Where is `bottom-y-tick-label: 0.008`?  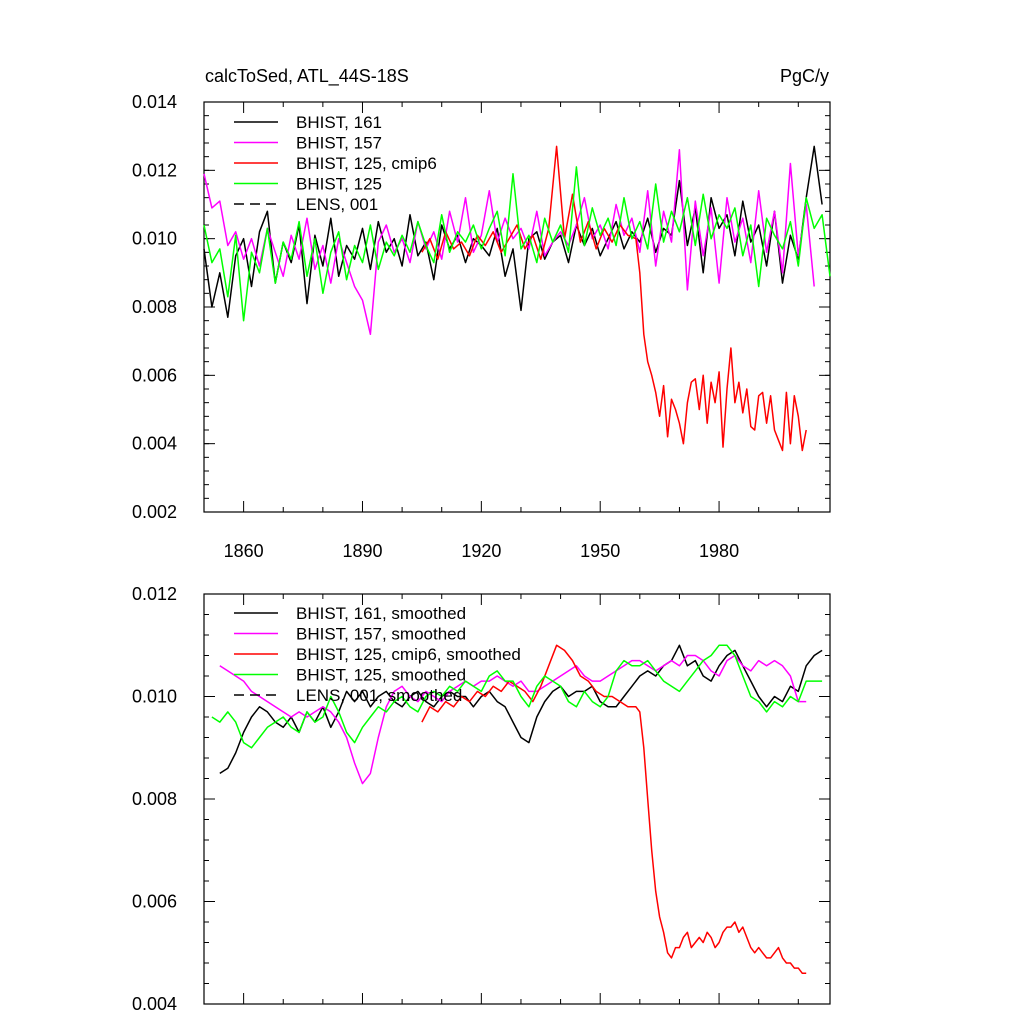
bottom-y-tick-label: 0.008 is located at coordinates (154, 799).